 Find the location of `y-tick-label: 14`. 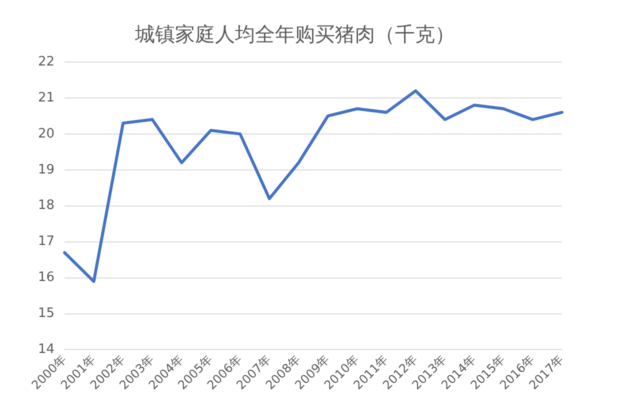

y-tick-label: 14 is located at coordinates (46, 350).